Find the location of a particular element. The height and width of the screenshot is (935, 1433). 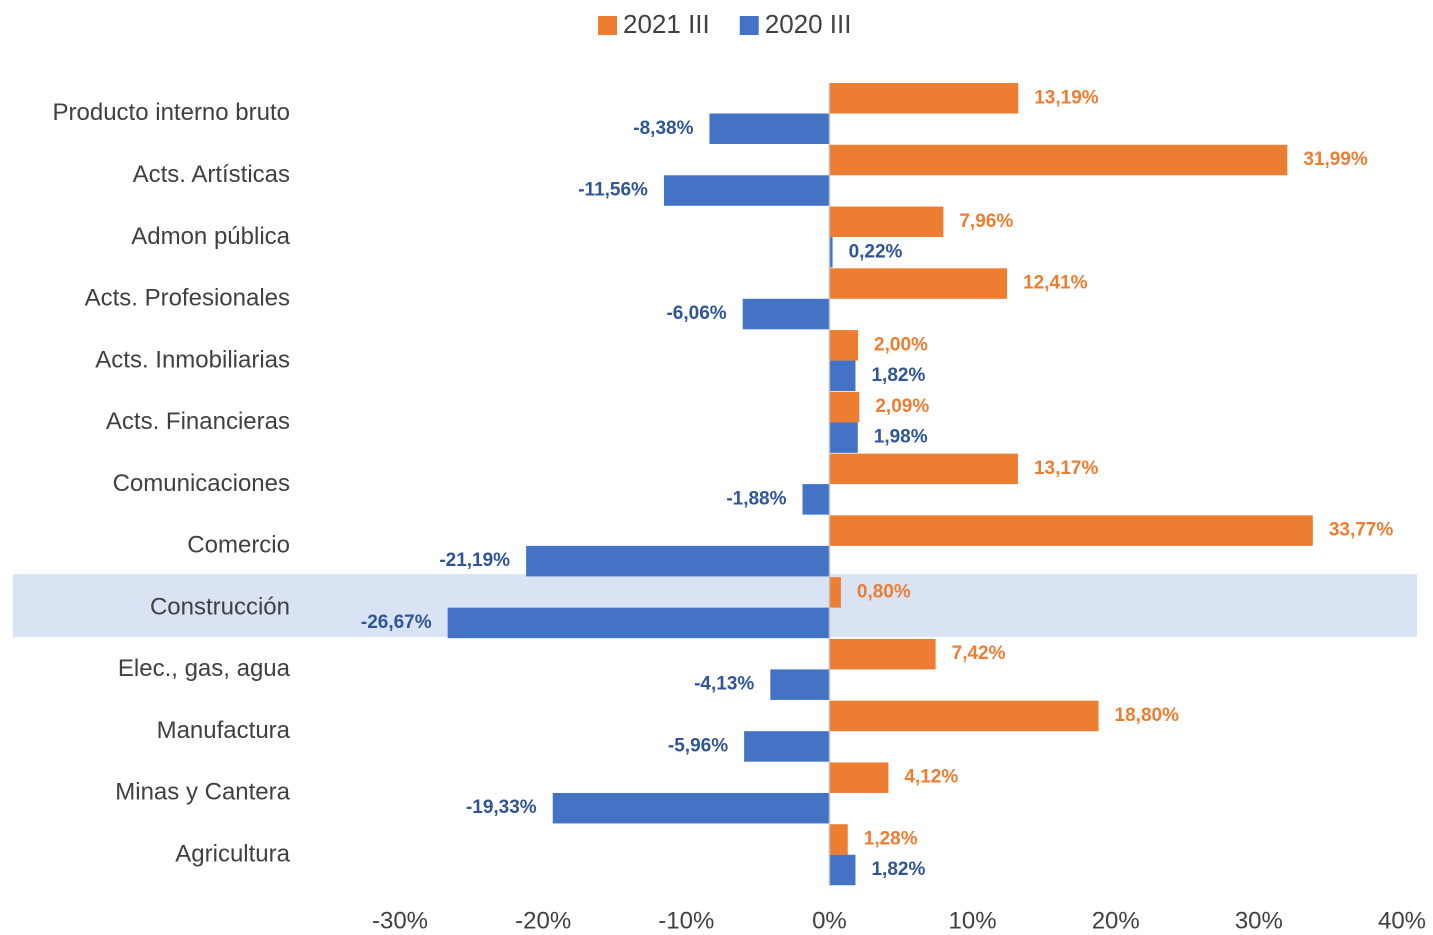

x-tick-label: 30% is located at coordinates (1259, 920).